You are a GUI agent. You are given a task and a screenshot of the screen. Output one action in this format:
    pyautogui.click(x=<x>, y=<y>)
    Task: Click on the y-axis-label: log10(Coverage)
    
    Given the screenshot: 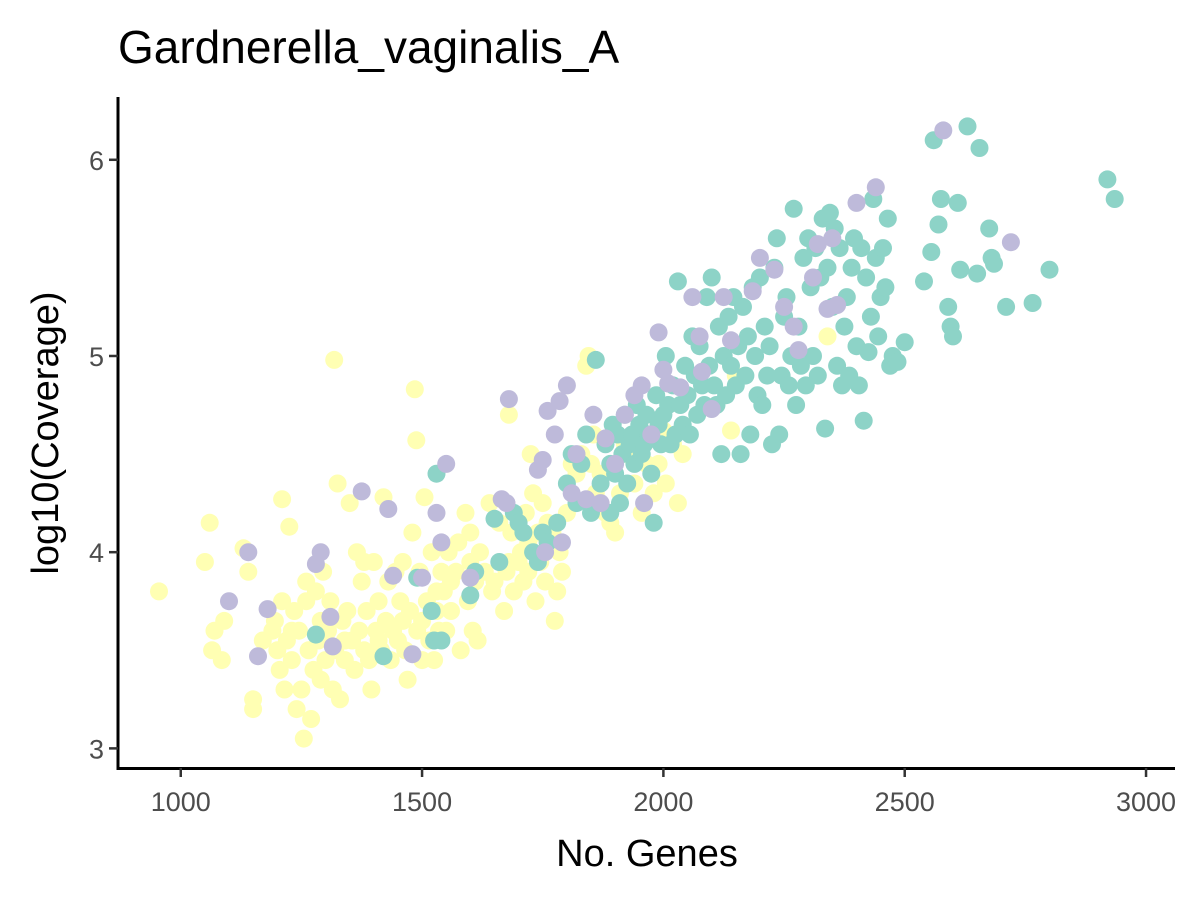 What is the action you would take?
    pyautogui.click(x=46, y=432)
    